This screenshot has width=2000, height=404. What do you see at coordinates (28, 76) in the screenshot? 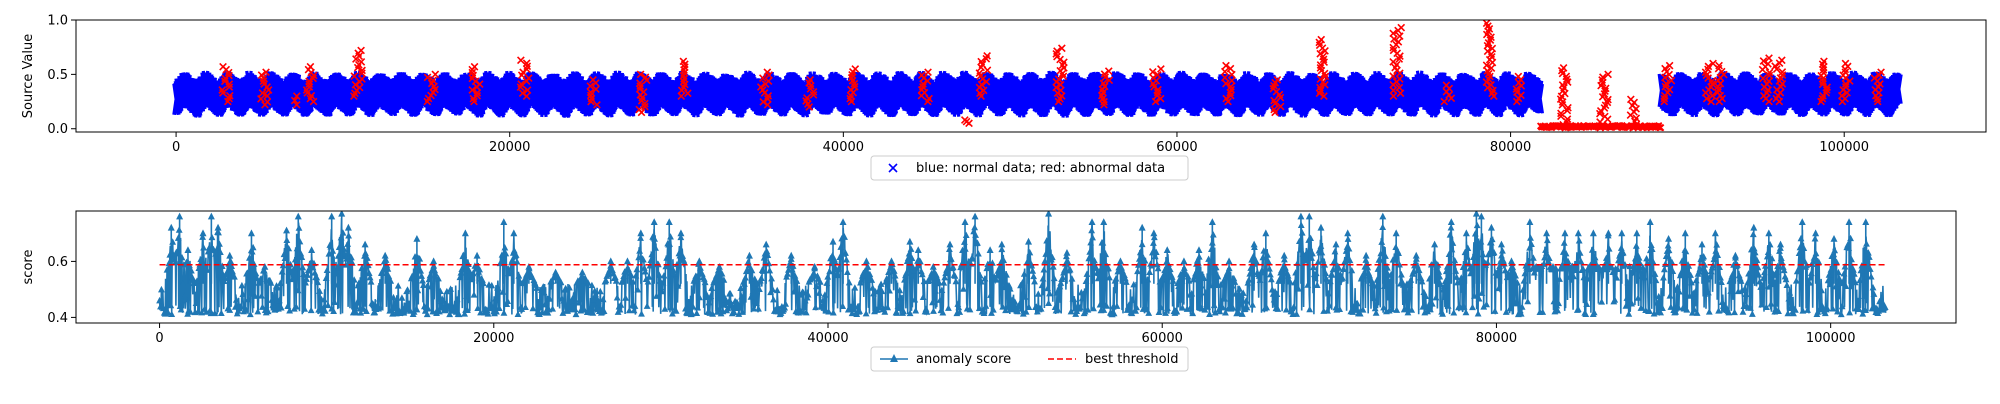
I see `source-value-y-axis-label: Source Value` at bounding box center [28, 76].